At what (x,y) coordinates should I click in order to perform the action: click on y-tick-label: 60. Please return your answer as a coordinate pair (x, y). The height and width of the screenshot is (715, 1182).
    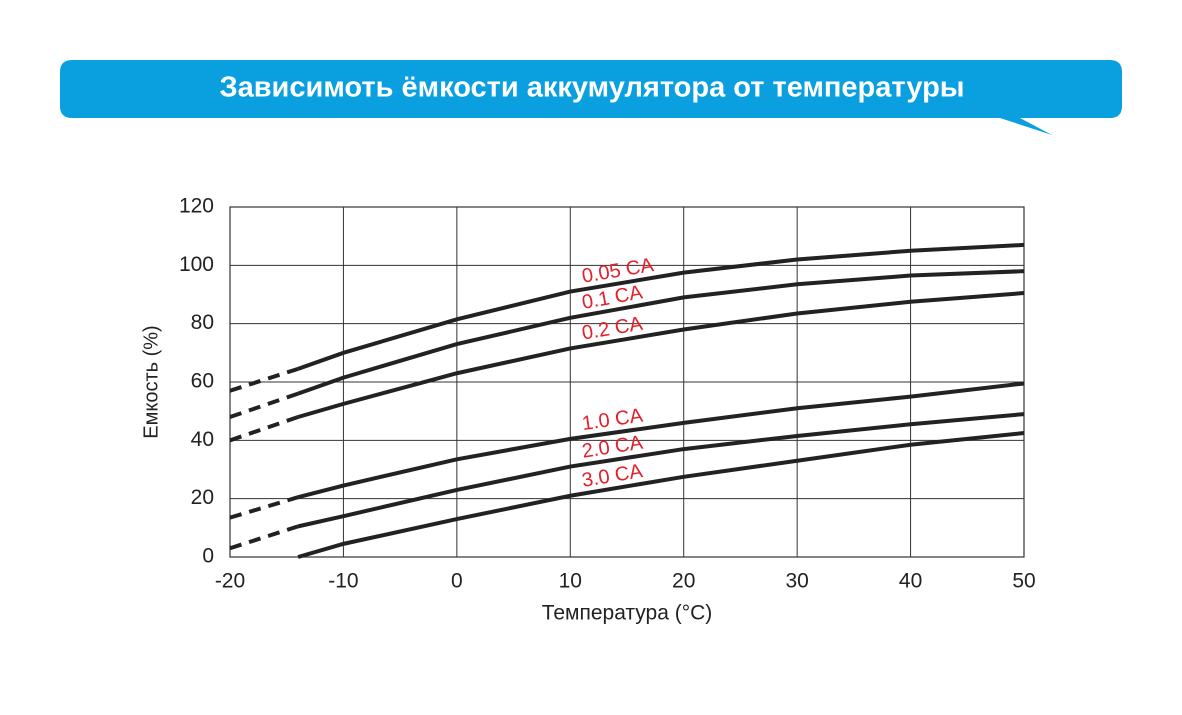
    Looking at the image, I should click on (202, 381).